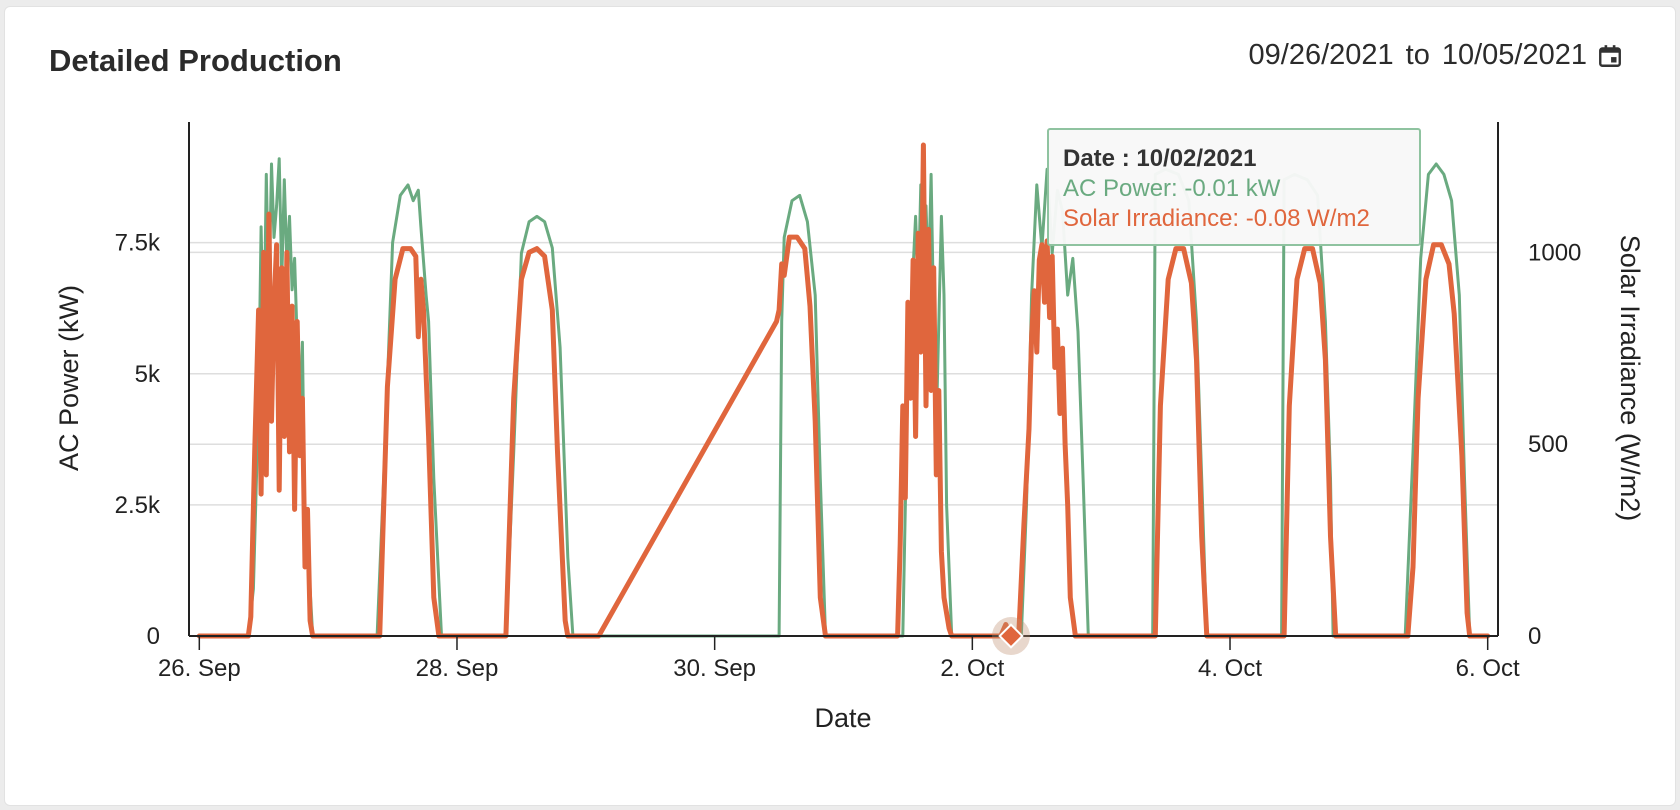 This screenshot has width=1680, height=810. I want to click on date-to: 10/05/2021, so click(1514, 55).